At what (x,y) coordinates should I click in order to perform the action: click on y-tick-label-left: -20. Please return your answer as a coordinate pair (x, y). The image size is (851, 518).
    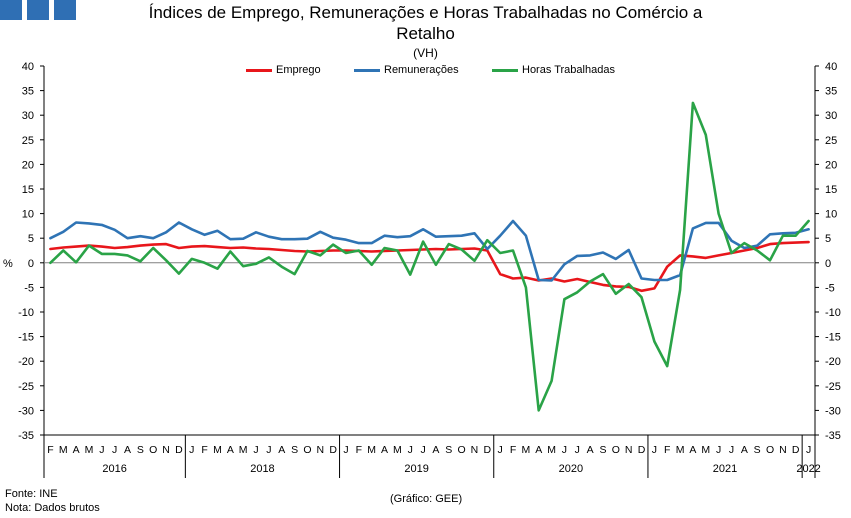
    Looking at the image, I should click on (26, 362).